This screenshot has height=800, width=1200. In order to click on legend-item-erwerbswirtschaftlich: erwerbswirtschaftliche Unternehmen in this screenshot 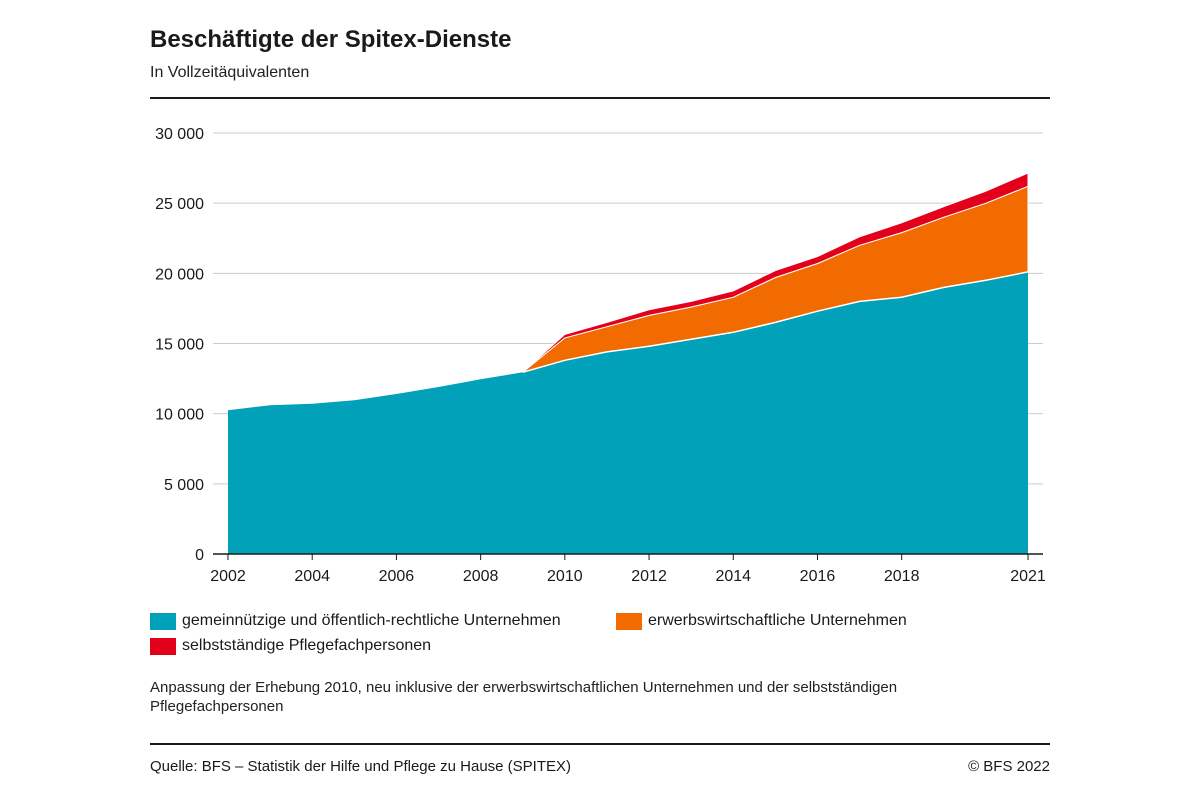, I will do `click(761, 621)`.